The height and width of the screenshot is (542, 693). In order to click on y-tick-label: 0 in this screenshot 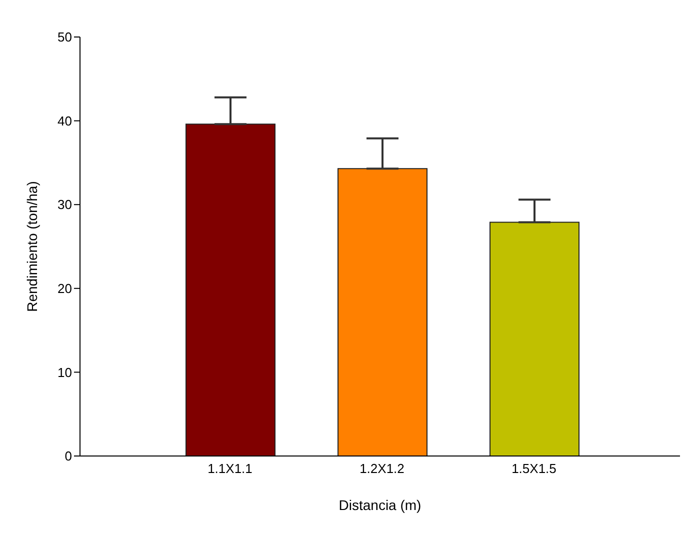, I will do `click(68, 456)`.